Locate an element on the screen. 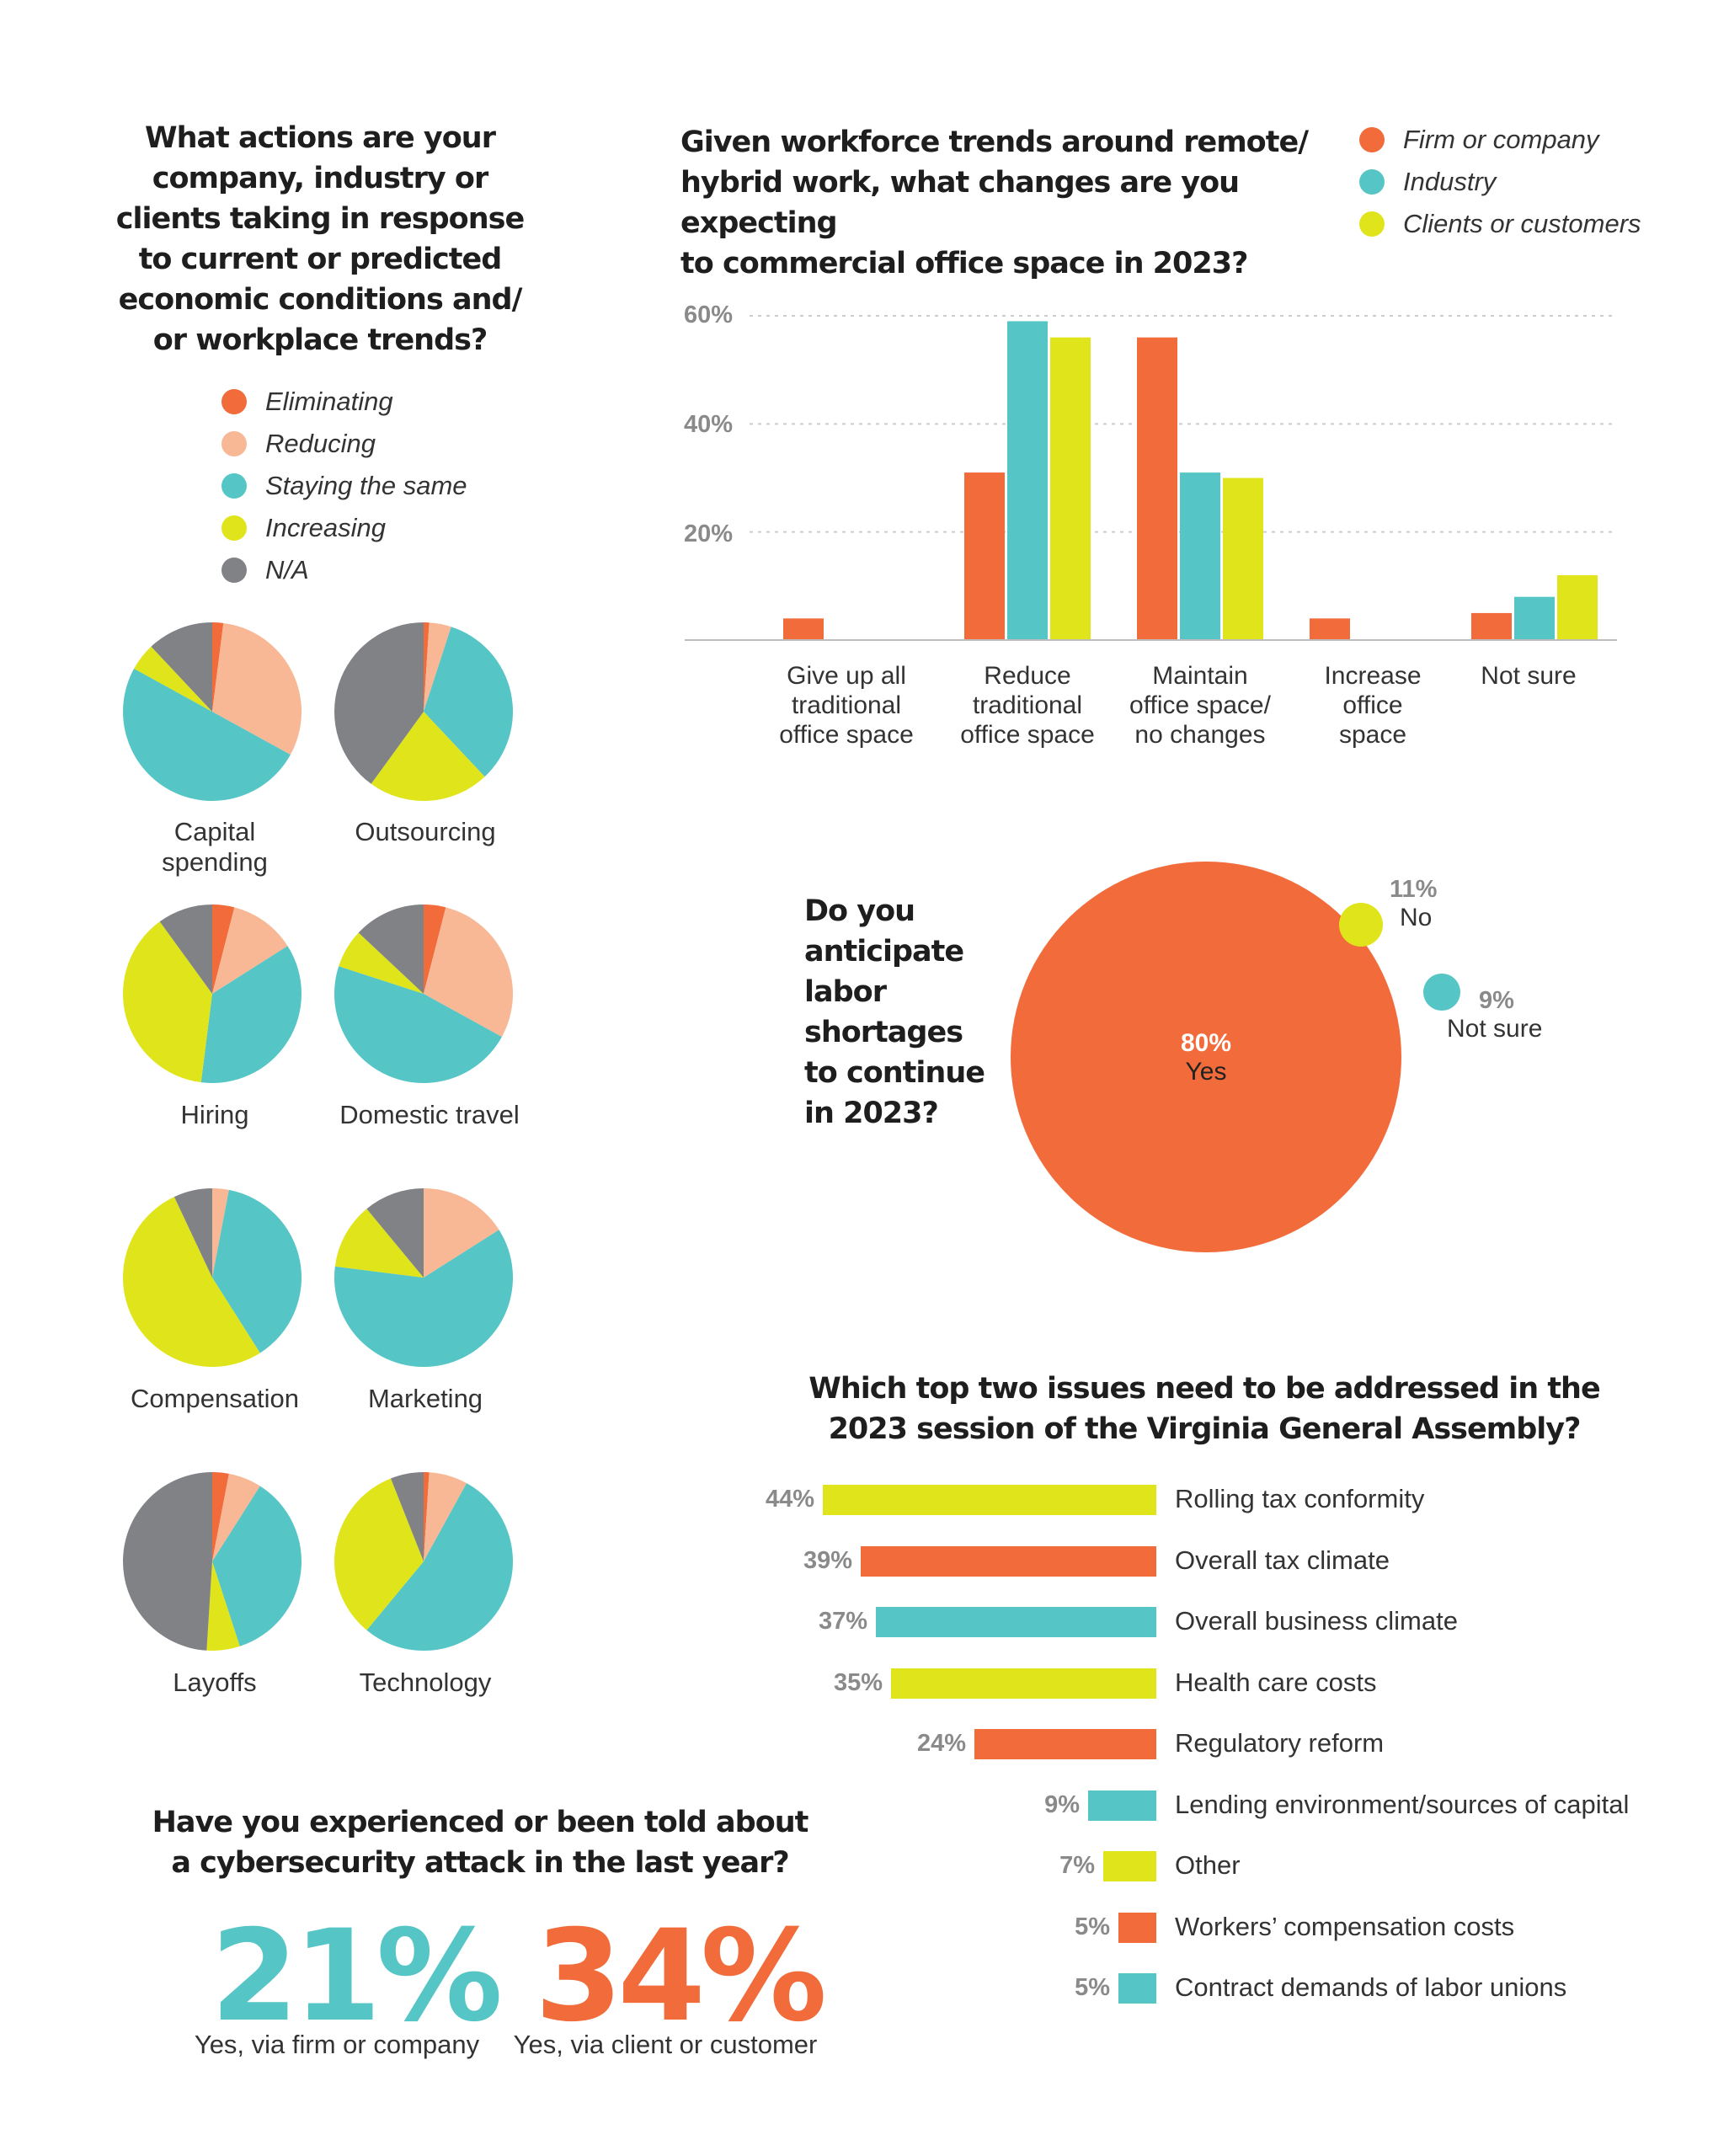 This screenshot has height=2156, width=1729. legend-item-staying-same: Staying the same is located at coordinates (344, 486).